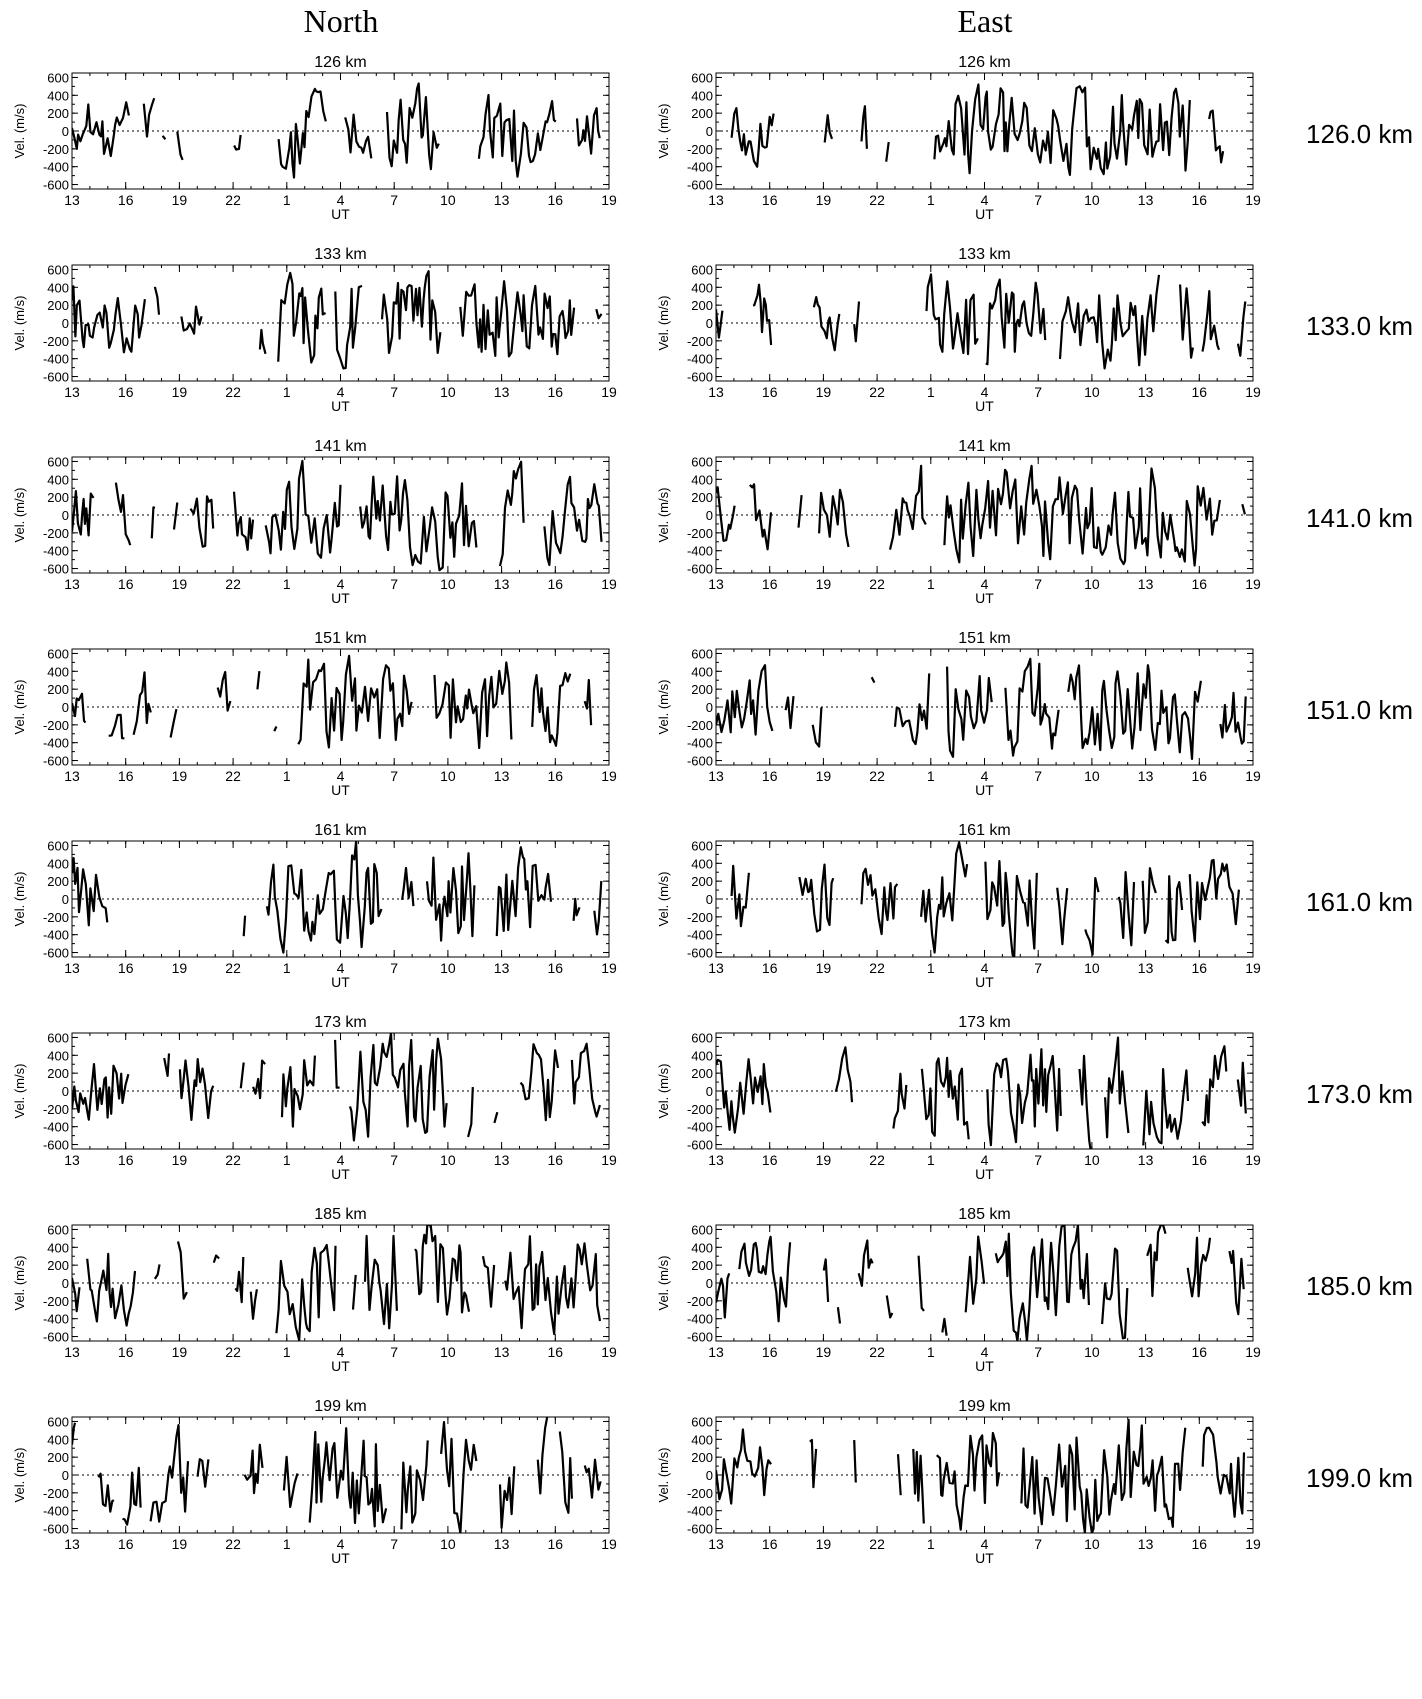 The height and width of the screenshot is (1699, 1422). I want to click on row-label: 141.0 km, so click(1359, 518).